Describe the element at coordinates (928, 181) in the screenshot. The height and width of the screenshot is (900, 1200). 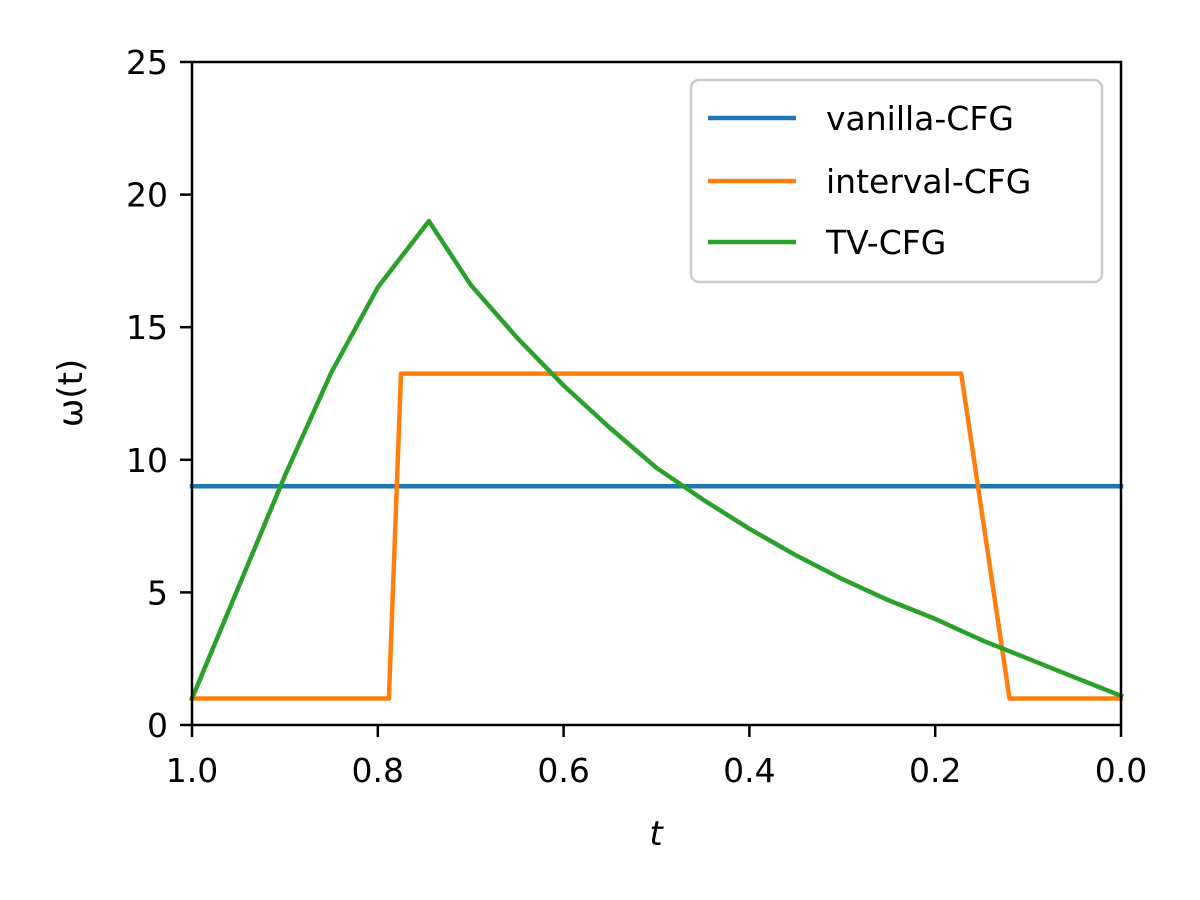
I see `legend-label-interval-cfg: interval-CFG` at that location.